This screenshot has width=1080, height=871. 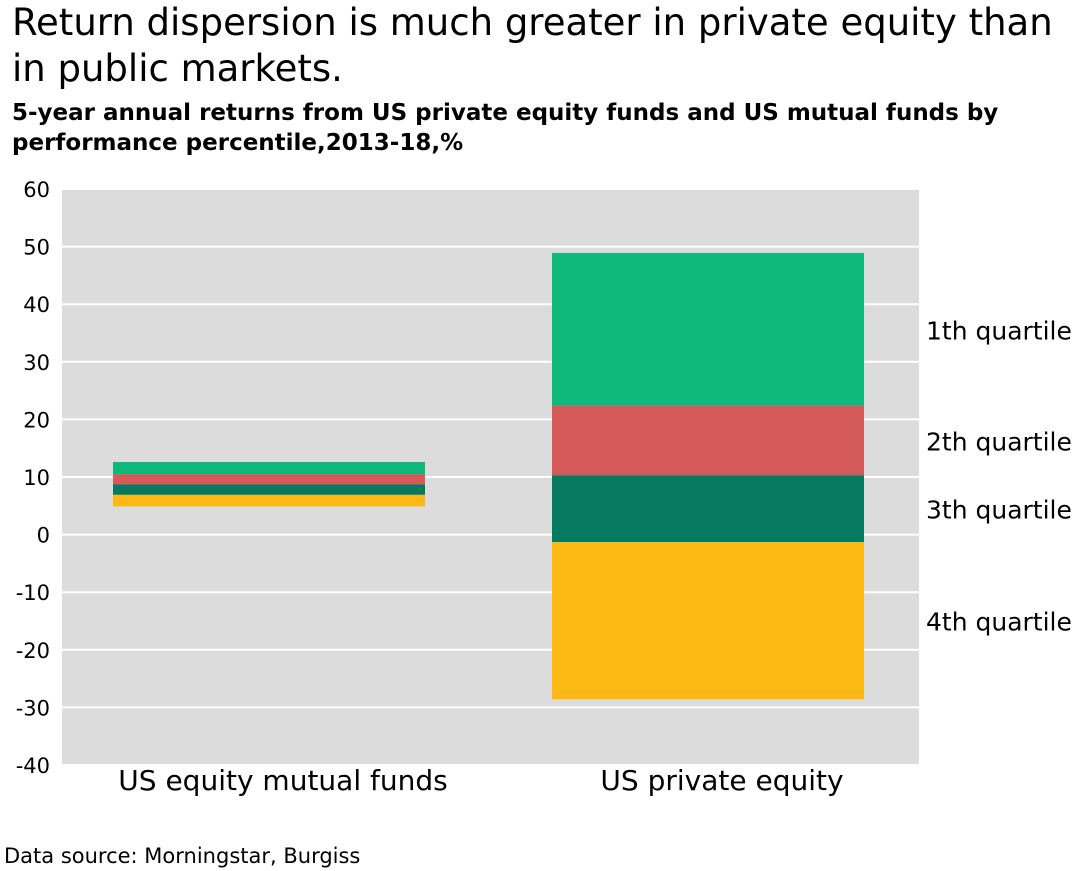 What do you see at coordinates (708, 329) in the screenshot?
I see `bar-segment-q1-private-equity` at bounding box center [708, 329].